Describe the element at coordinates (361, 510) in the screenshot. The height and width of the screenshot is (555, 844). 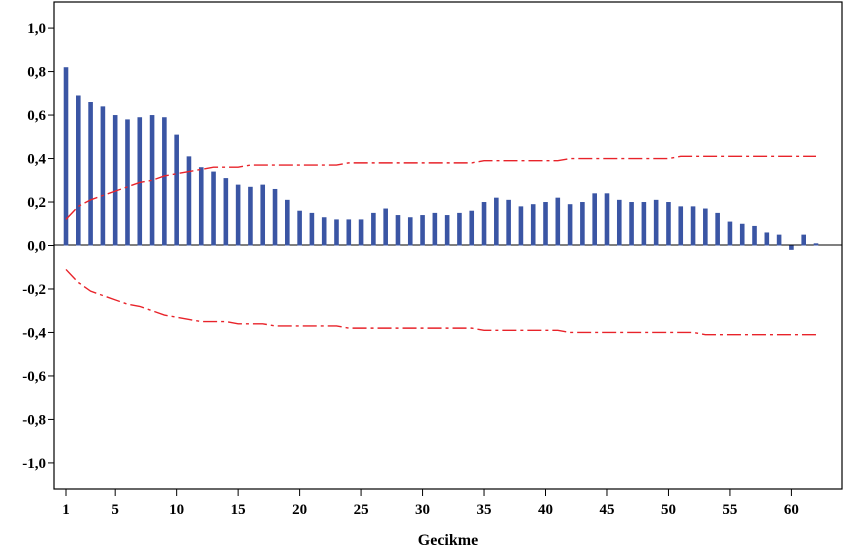
I see `x-tick-label: 25` at that location.